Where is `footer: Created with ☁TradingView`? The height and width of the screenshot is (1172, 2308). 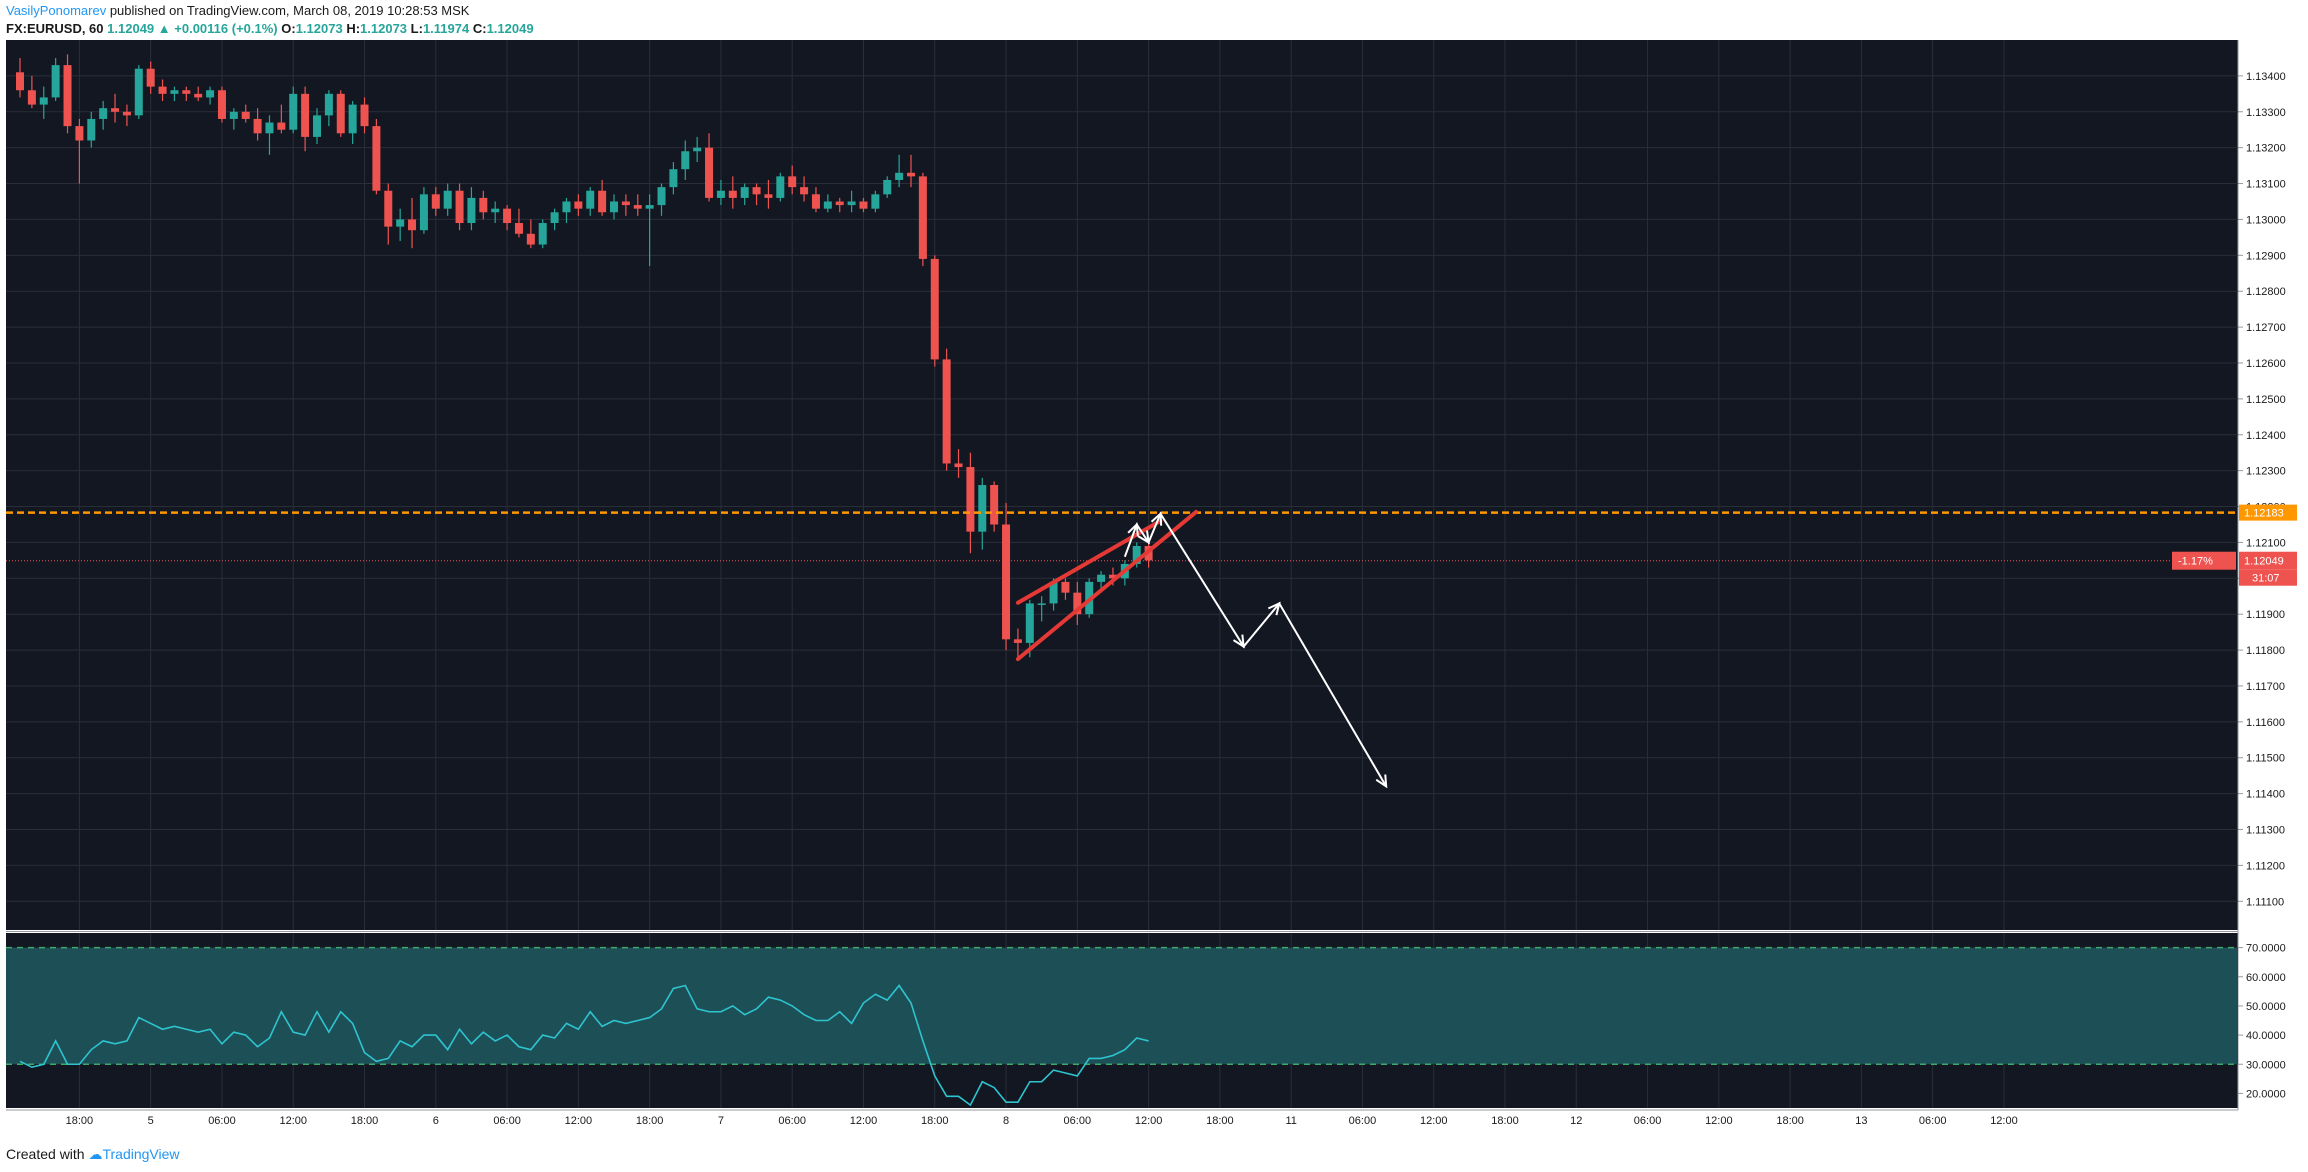
footer: Created with ☁TradingView is located at coordinates (93, 1154).